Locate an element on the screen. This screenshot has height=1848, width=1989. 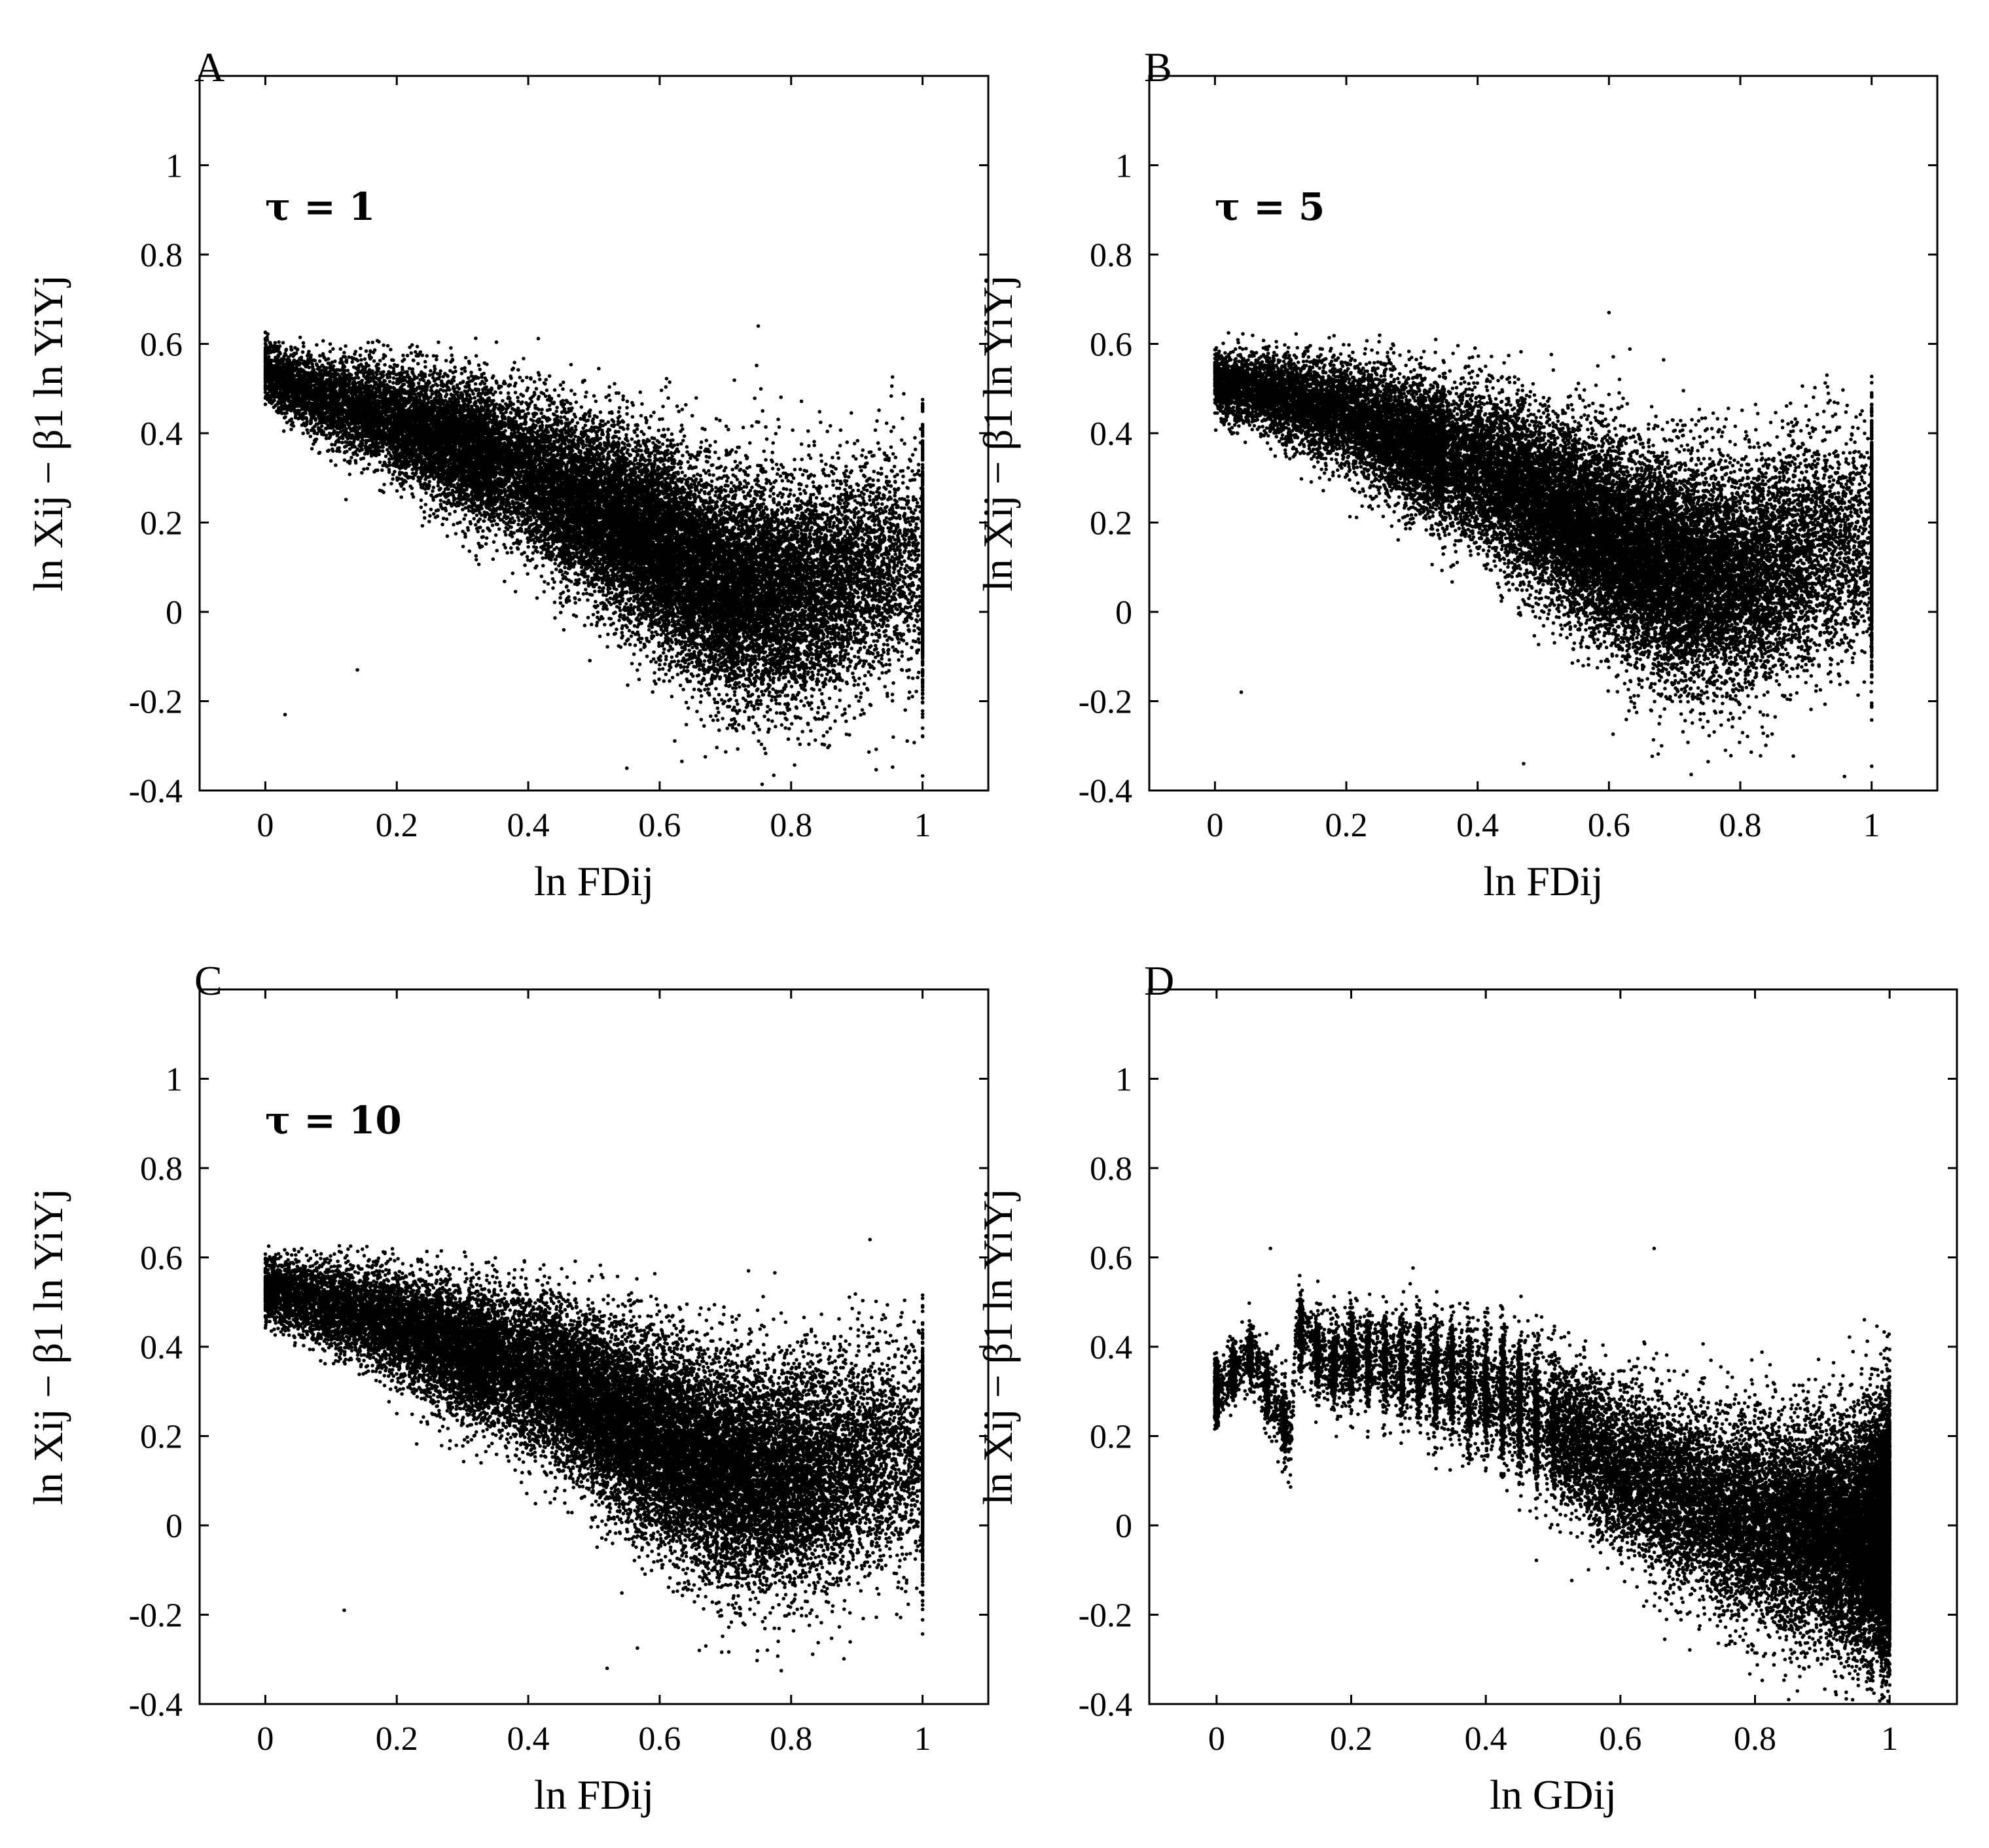
panel-label: C is located at coordinates (208, 980).